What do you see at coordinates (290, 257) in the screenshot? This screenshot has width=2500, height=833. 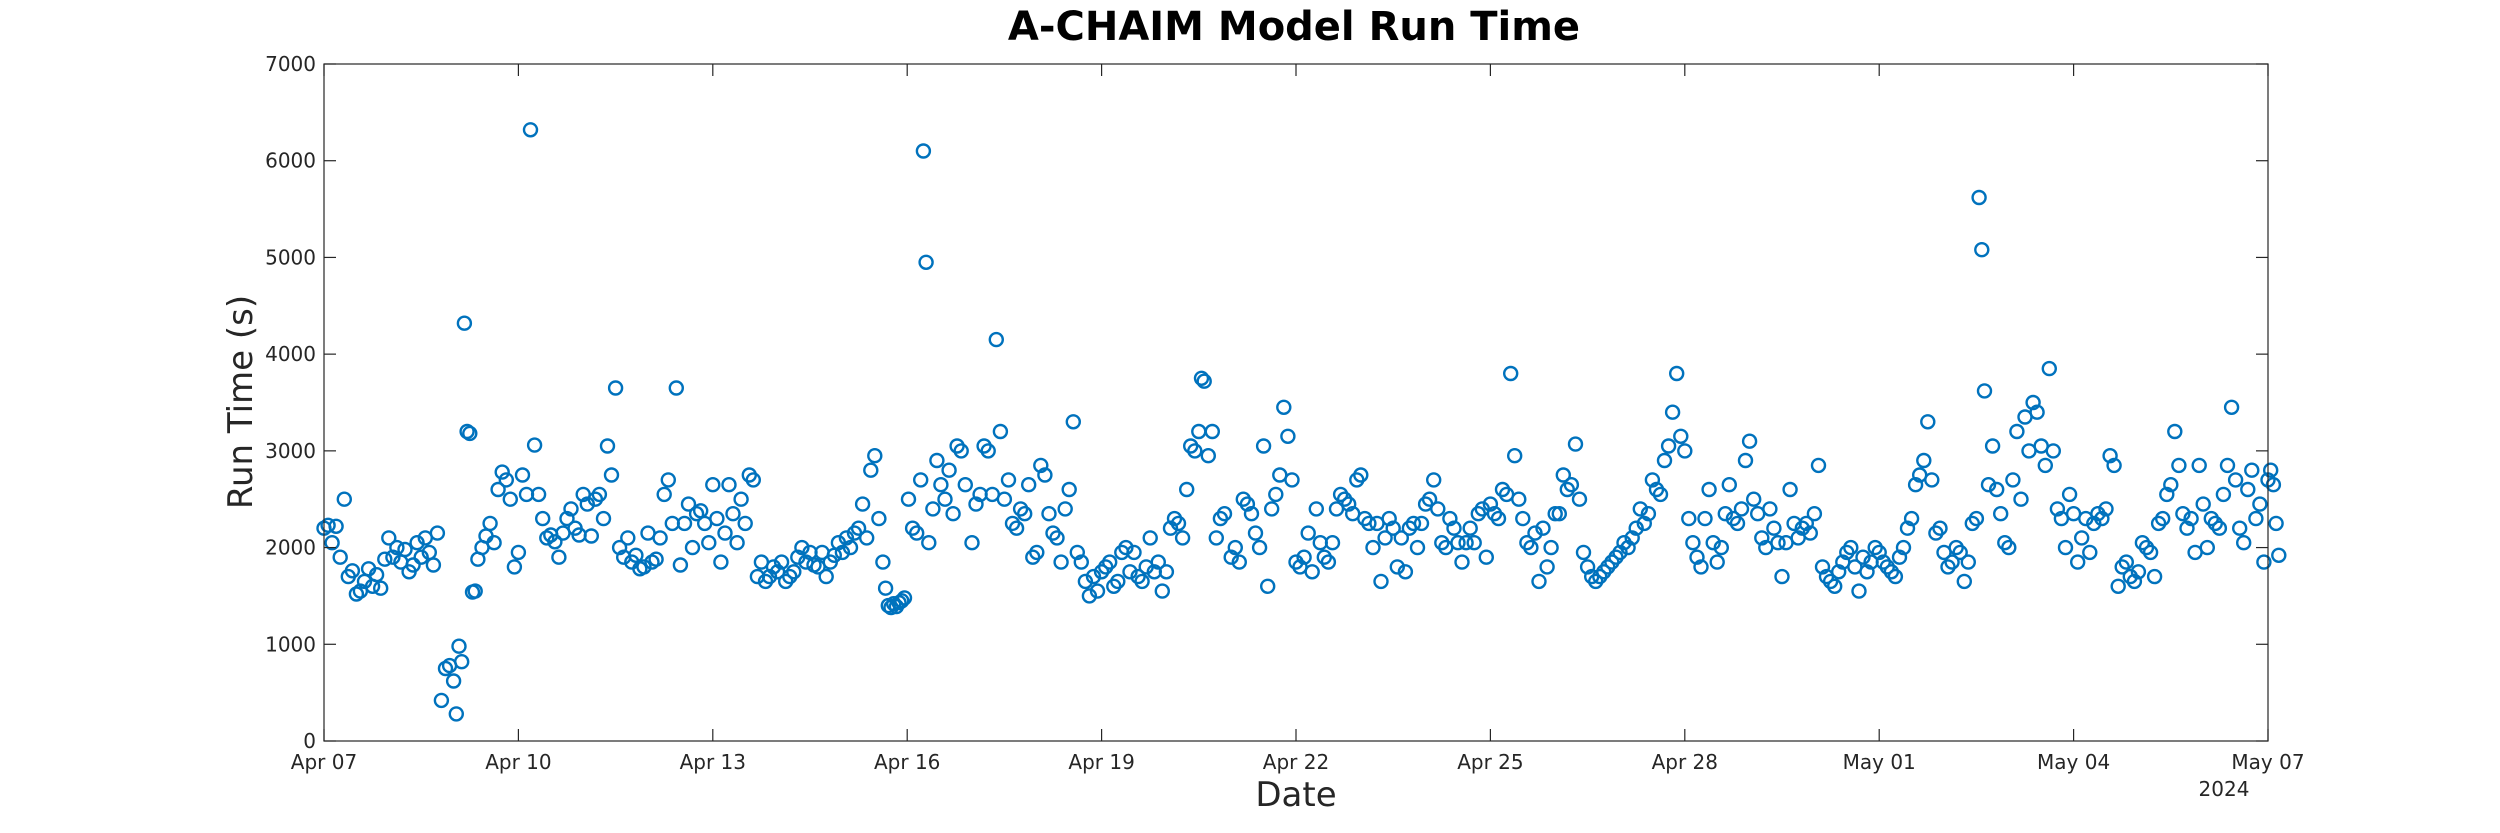 I see `y-tick-label: 5000` at bounding box center [290, 257].